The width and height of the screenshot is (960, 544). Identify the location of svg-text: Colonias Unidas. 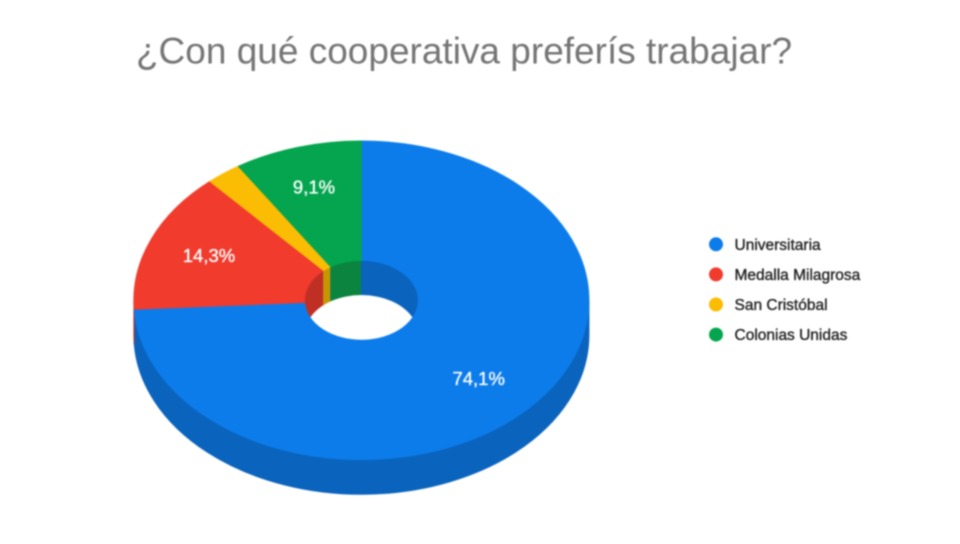
(791, 335).